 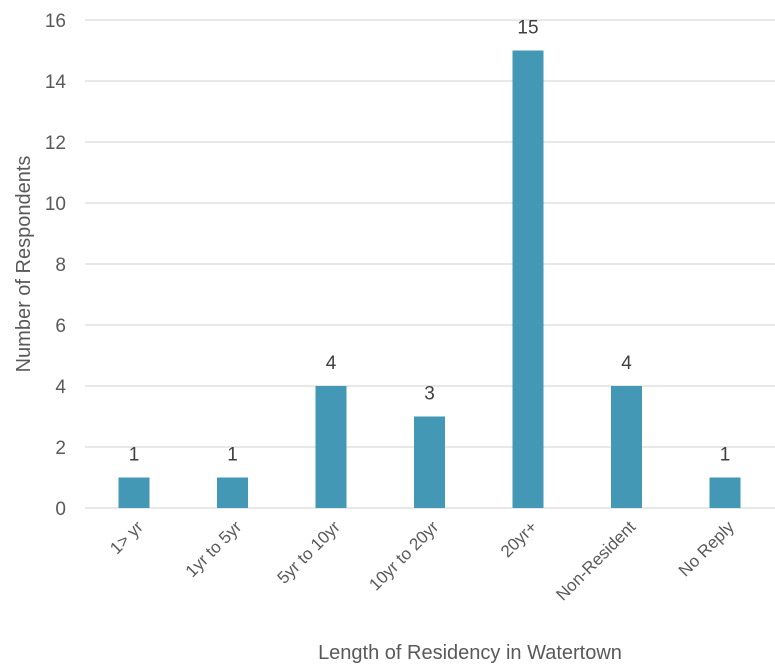 What do you see at coordinates (55, 21) in the screenshot?
I see `y-tick-label: 16` at bounding box center [55, 21].